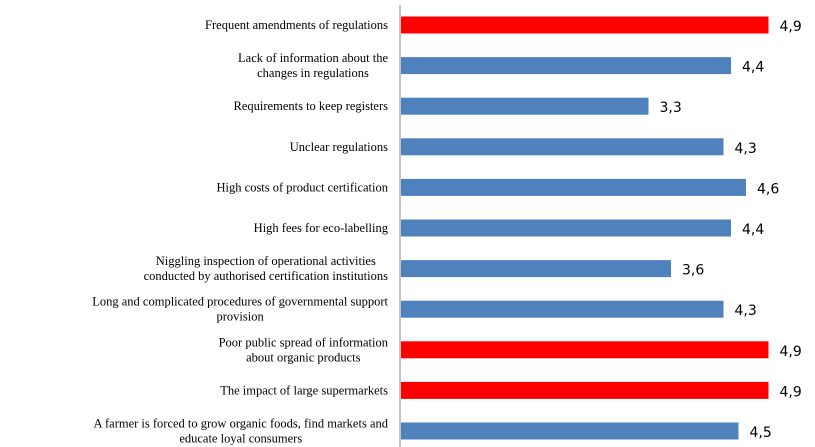  Describe the element at coordinates (339, 147) in the screenshot. I see `category-label: Unclear regulations` at that location.